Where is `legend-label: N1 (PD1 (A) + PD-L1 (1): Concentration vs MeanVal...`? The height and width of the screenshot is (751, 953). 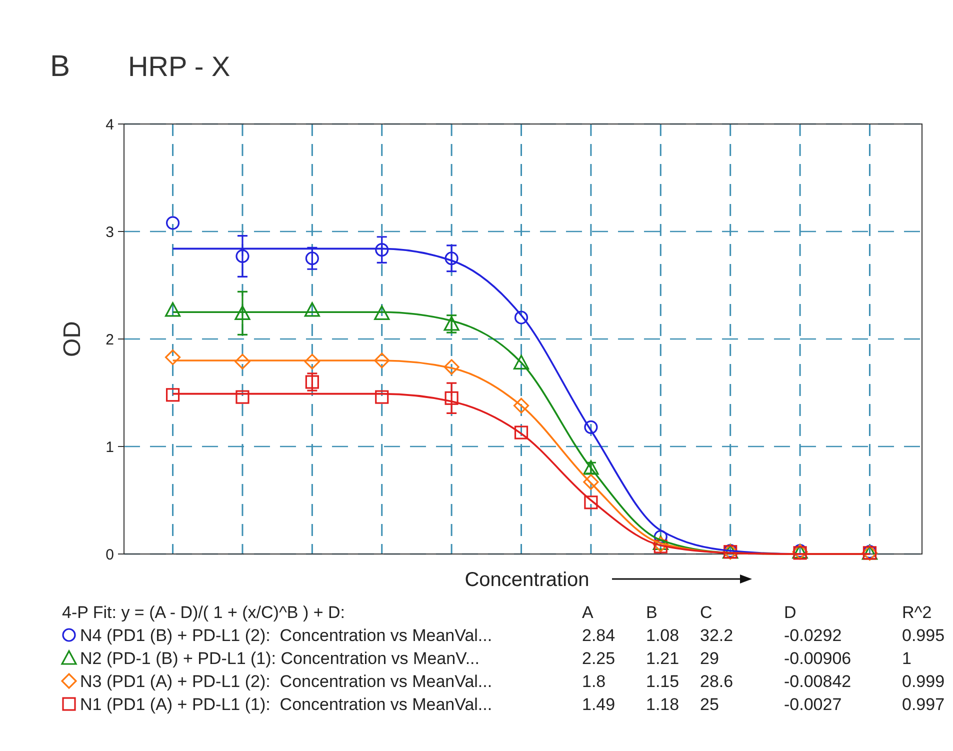
legend-label: N1 (PD1 (A) + PD-L1 (1): Concentration vs MeanVal... is located at coordinates (286, 704).